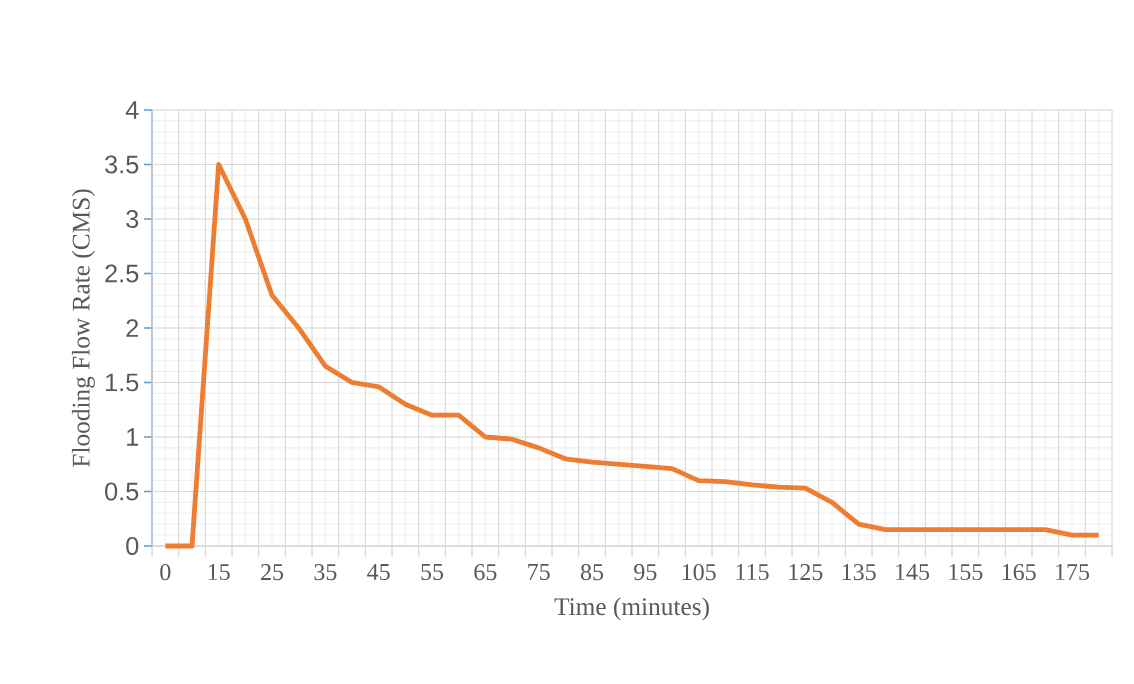 The image size is (1134, 684). What do you see at coordinates (645, 572) in the screenshot?
I see `x-tick-label: 95` at bounding box center [645, 572].